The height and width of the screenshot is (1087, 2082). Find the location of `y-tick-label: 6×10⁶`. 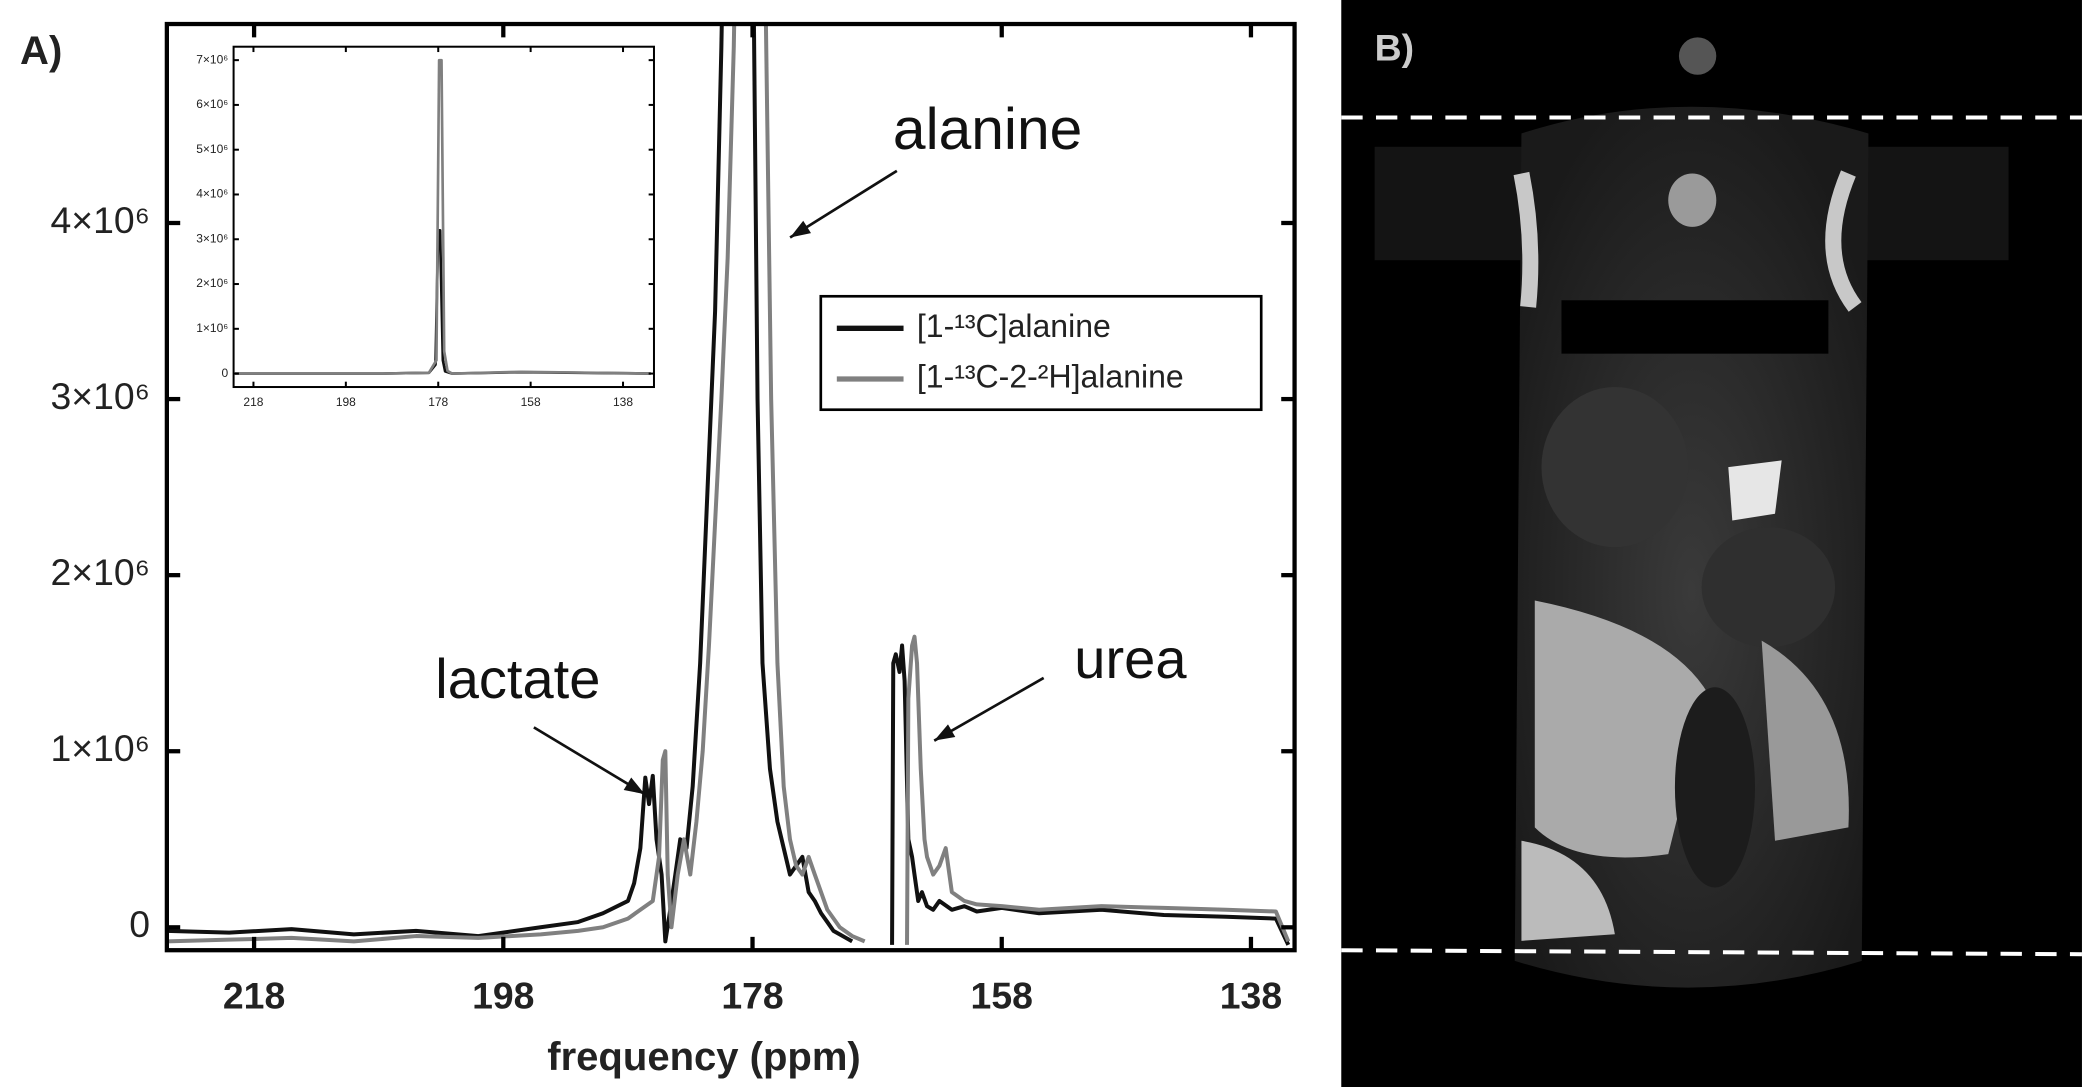

y-tick-label: 6×10⁶ is located at coordinates (212, 104).